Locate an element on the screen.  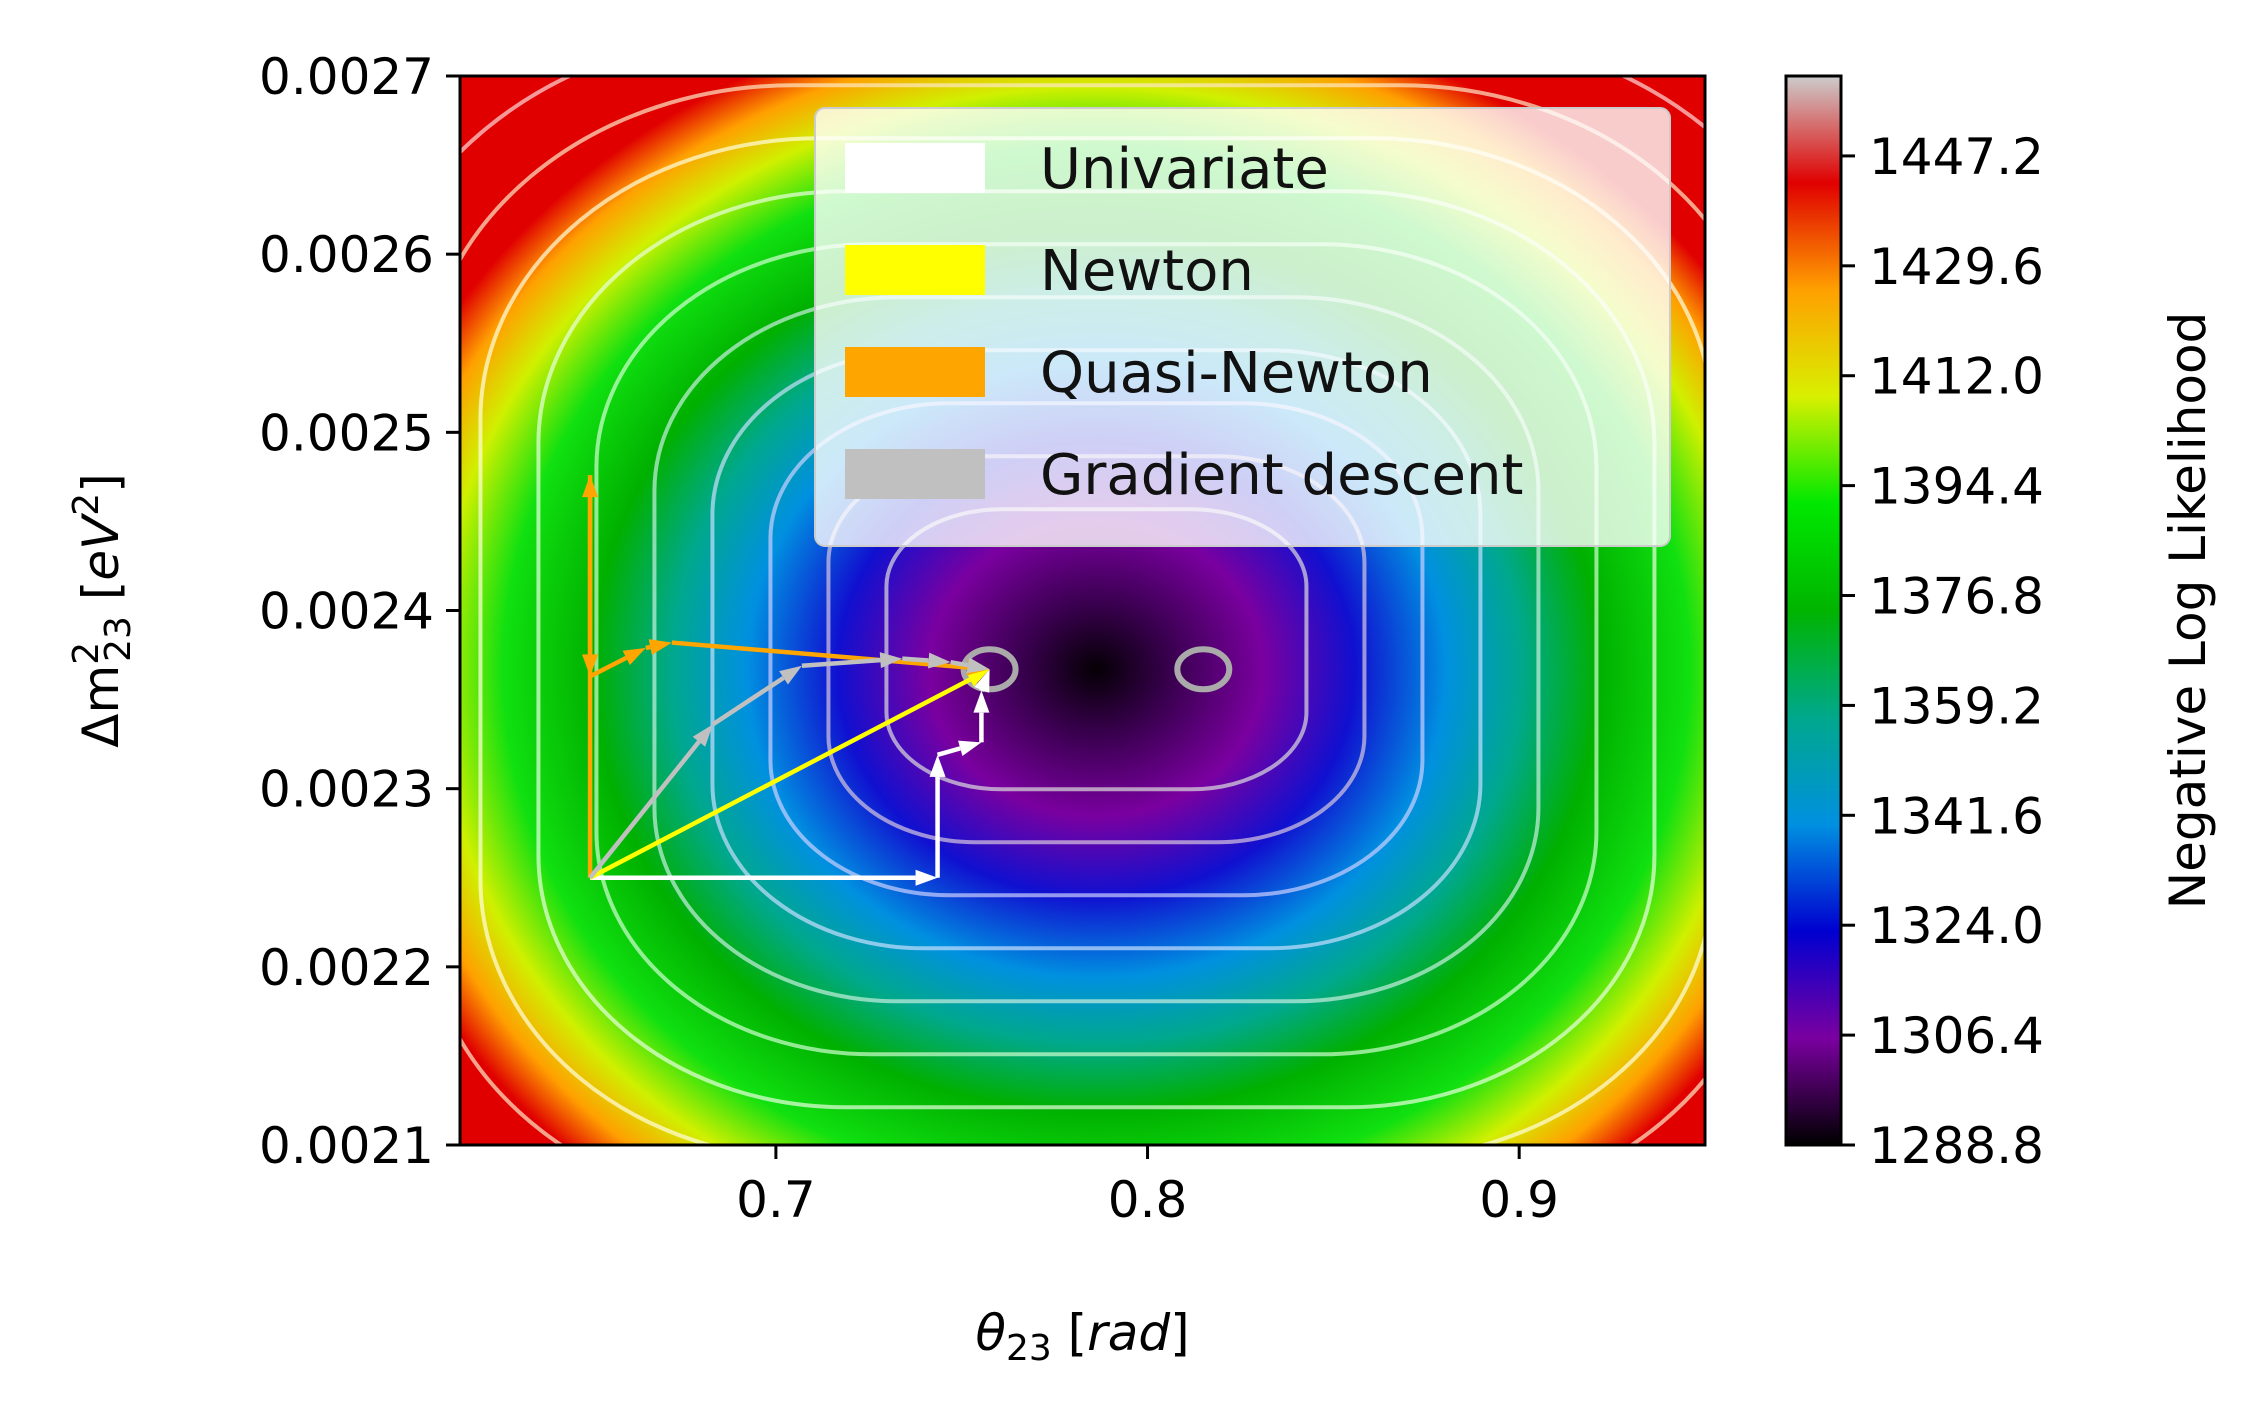
x-axis-label: θ23 [rad] is located at coordinates (1082, 1336).